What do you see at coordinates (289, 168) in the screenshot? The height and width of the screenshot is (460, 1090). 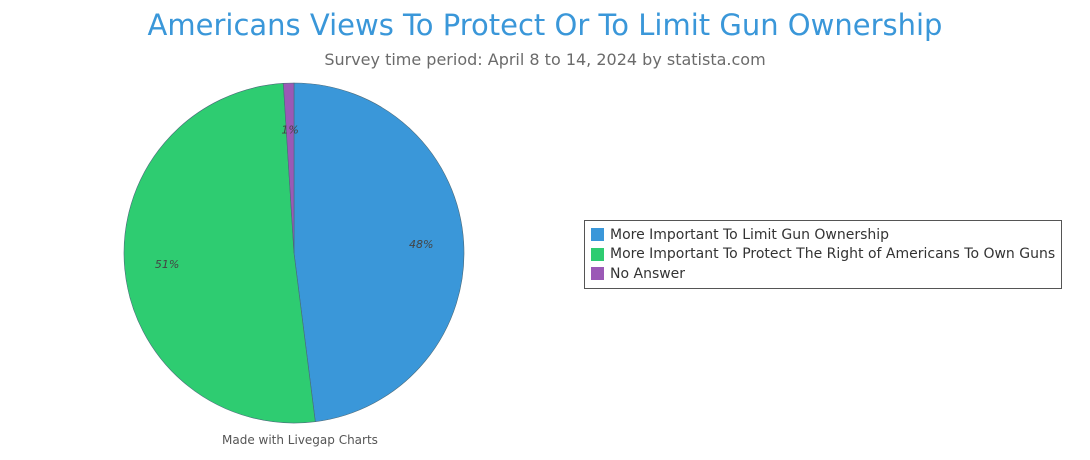 I see `pie-slice-no-answer` at bounding box center [289, 168].